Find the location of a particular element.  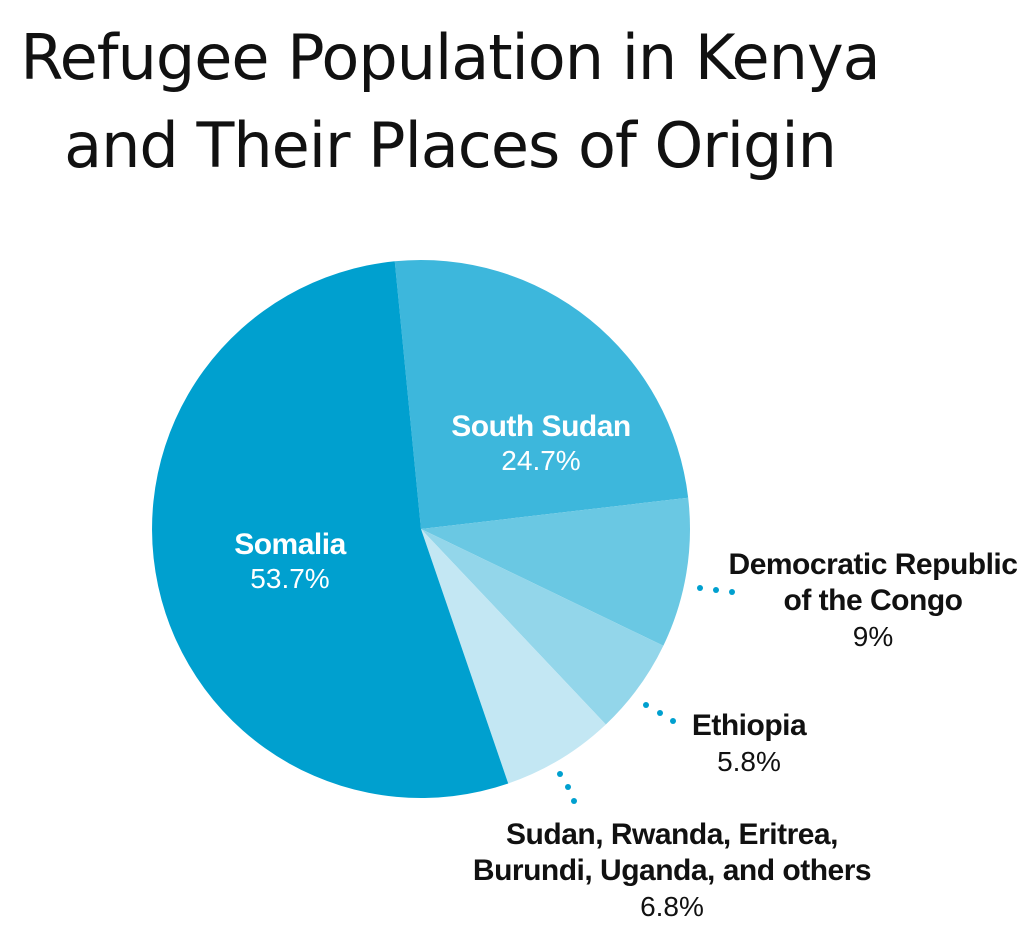

slice-label-ethiopia: Ethiopia is located at coordinates (749, 725).